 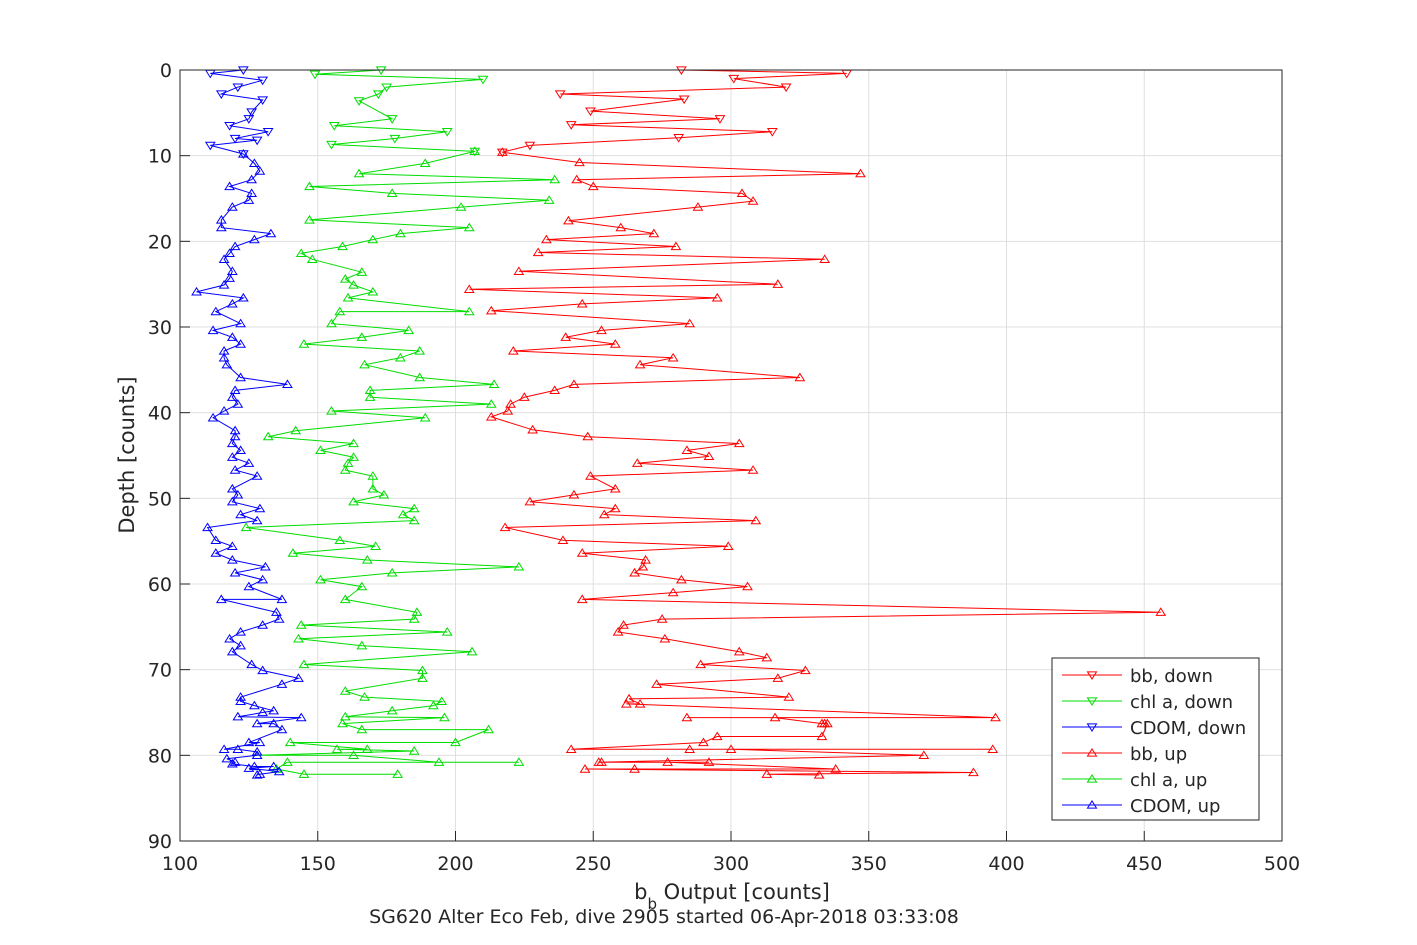 I want to click on x-tick-label: 450, so click(x=1144, y=864).